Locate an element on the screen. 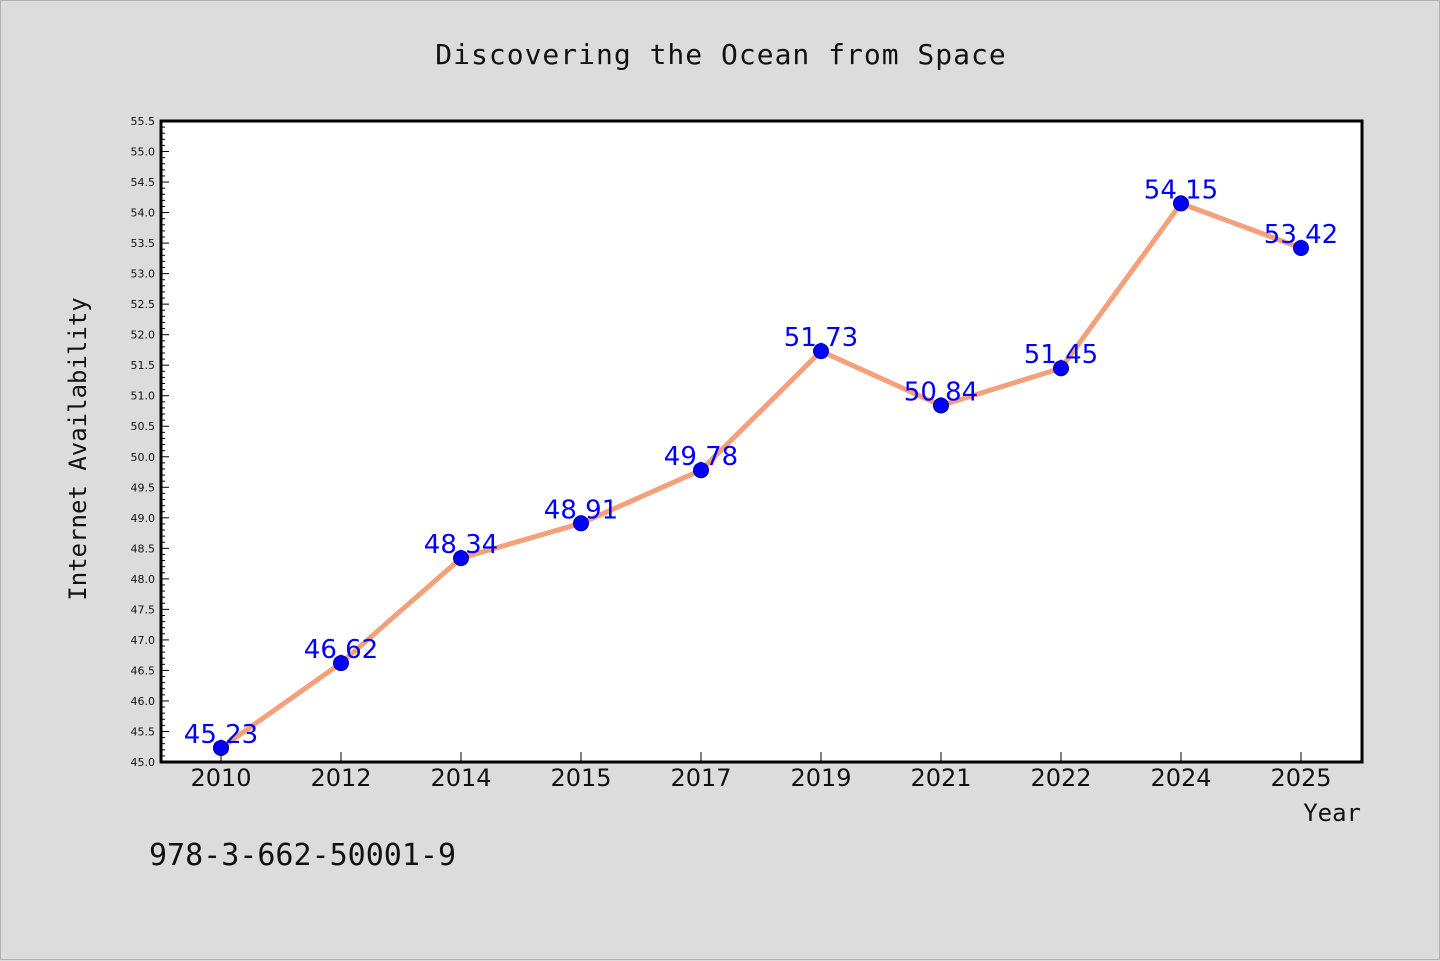 This screenshot has width=1440, height=961. y-tick-label: 48.0 is located at coordinates (143, 579).